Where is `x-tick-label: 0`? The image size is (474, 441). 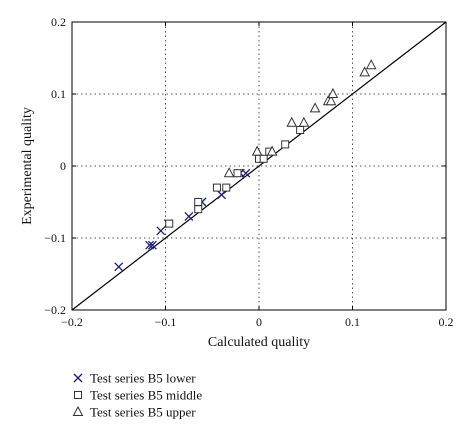 x-tick-label: 0 is located at coordinates (259, 322).